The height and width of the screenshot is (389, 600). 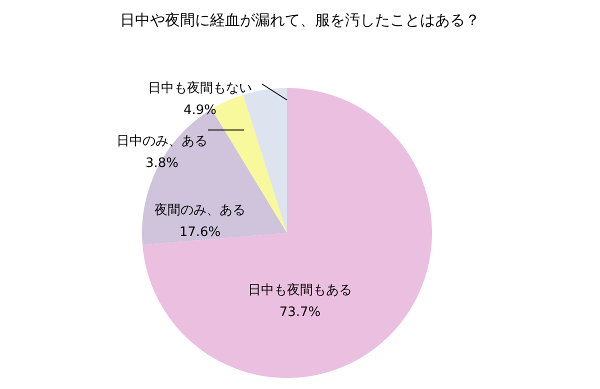 I want to click on chart-title: 日中や夜間に経血が漏れて、服を汚したことはある？, so click(x=300, y=20).